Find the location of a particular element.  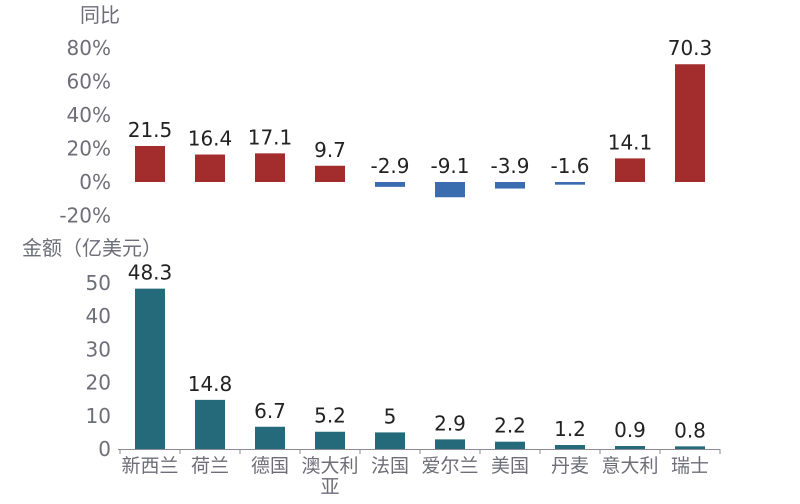

top-chart-title: 同比 is located at coordinates (100, 15).